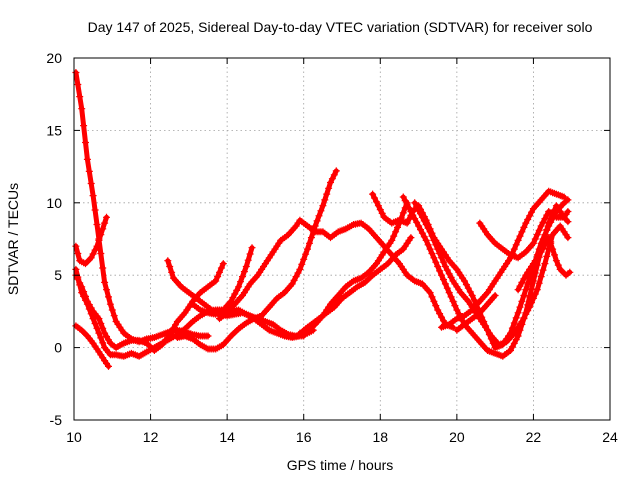  I want to click on y-tick-label: 10, so click(54, 203).